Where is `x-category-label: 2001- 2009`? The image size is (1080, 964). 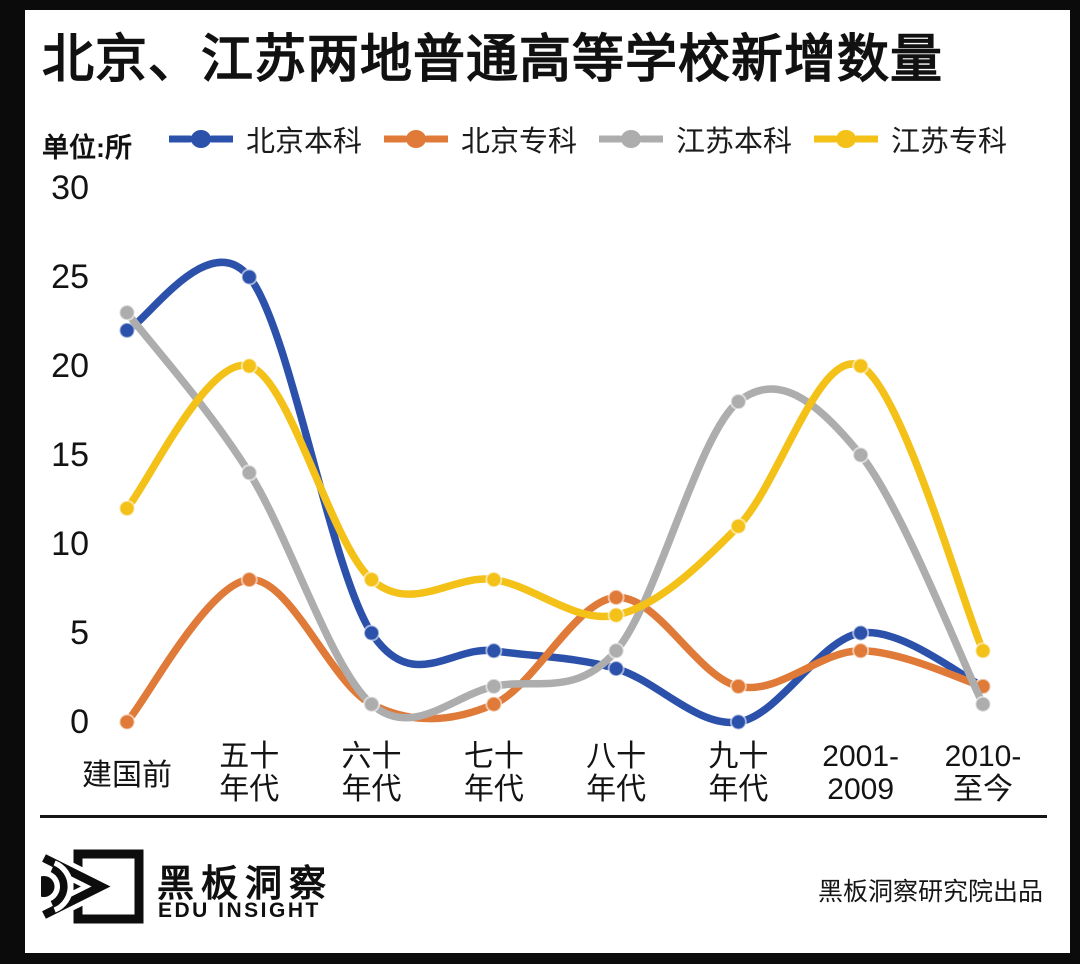
x-category-label: 2001- 2009 is located at coordinates (861, 773).